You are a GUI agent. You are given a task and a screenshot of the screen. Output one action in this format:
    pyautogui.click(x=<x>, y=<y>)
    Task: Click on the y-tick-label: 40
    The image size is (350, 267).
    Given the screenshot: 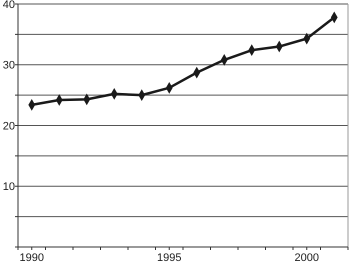 What is the action you would take?
    pyautogui.click(x=8, y=5)
    